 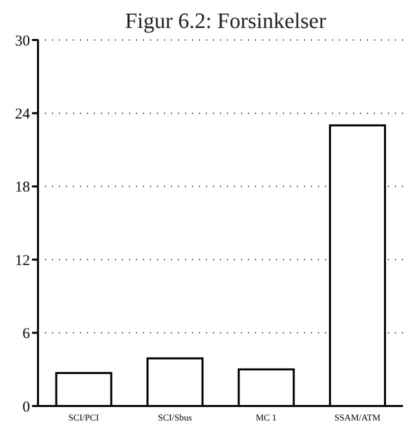 I want to click on x-tick-label: SCI/PCI, so click(x=83, y=417).